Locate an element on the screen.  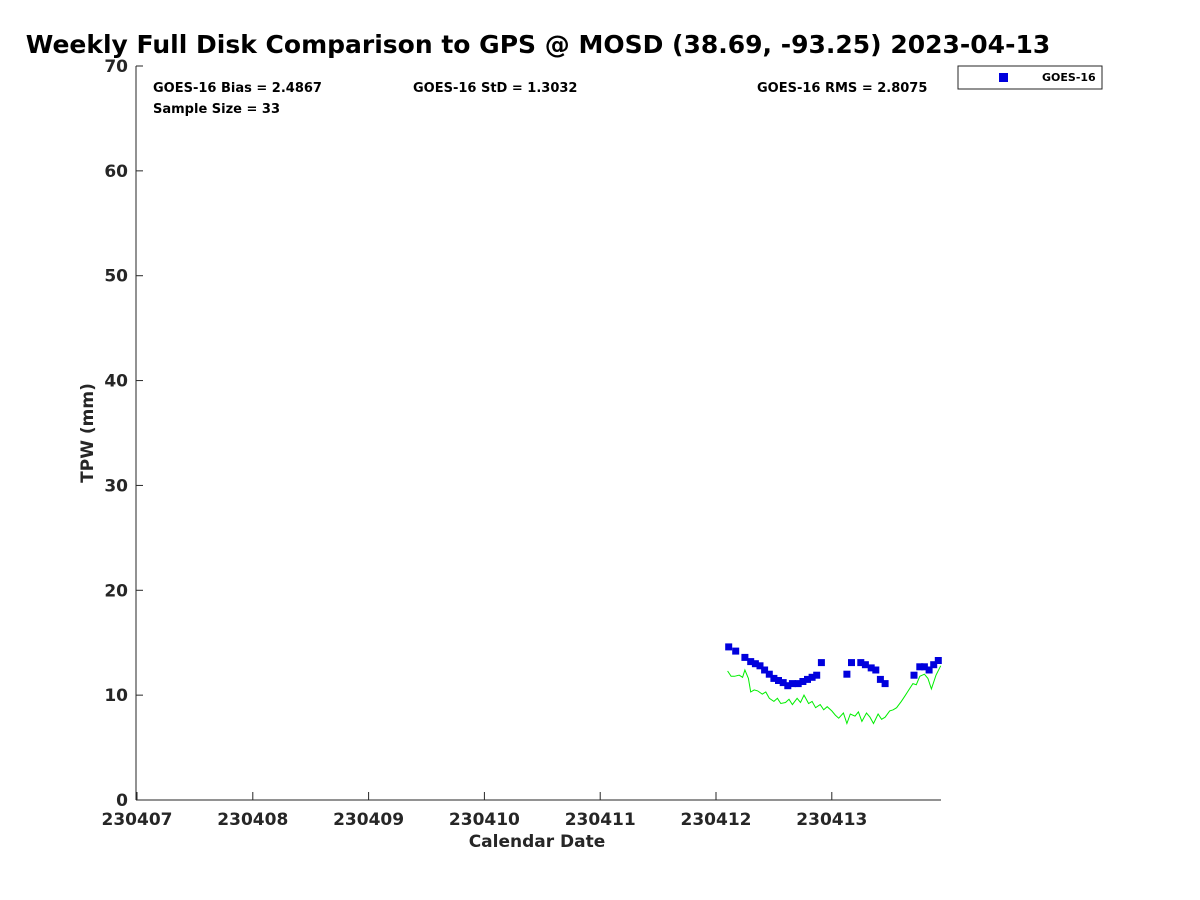
goes16-series is located at coordinates (833, 666).